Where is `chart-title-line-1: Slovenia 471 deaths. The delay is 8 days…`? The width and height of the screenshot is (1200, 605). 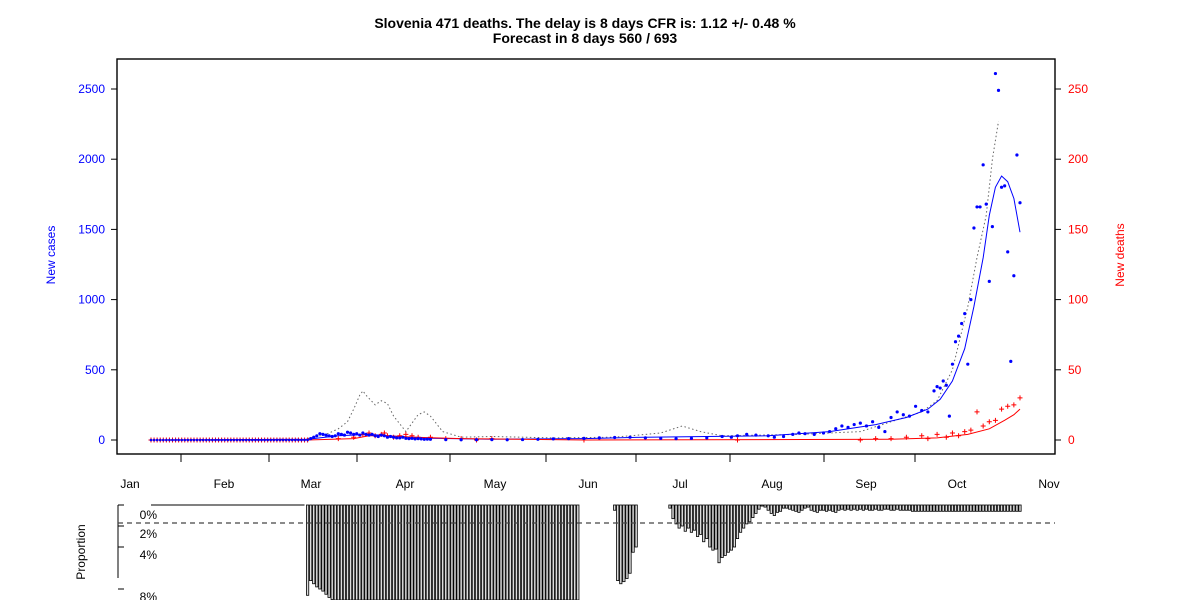
chart-title-line-1: Slovenia 471 deaths. The delay is 8 days… is located at coordinates (585, 23).